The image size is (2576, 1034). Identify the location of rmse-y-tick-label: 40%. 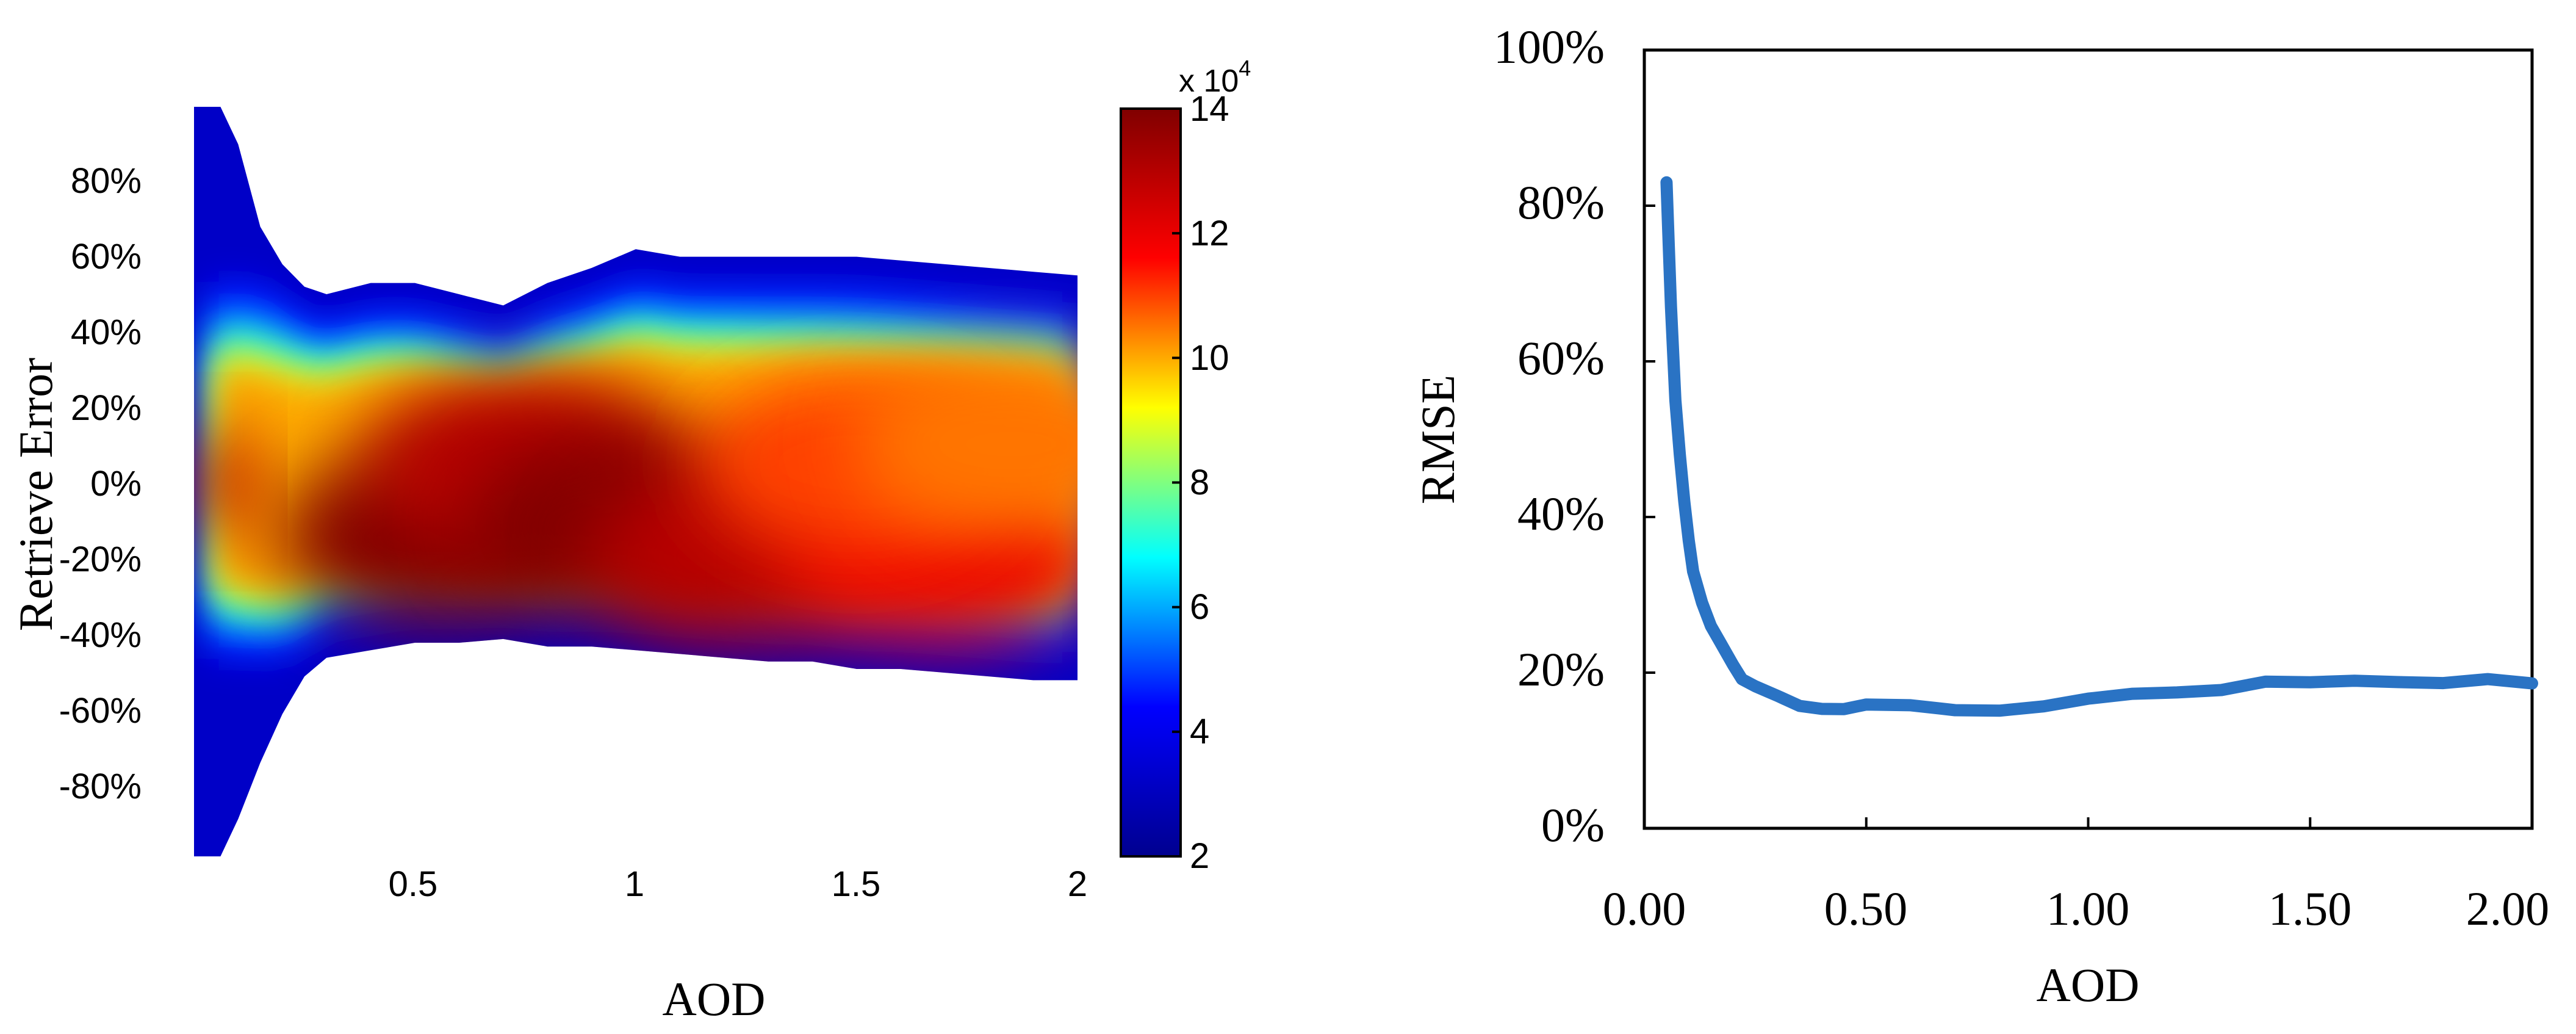
(1561, 513).